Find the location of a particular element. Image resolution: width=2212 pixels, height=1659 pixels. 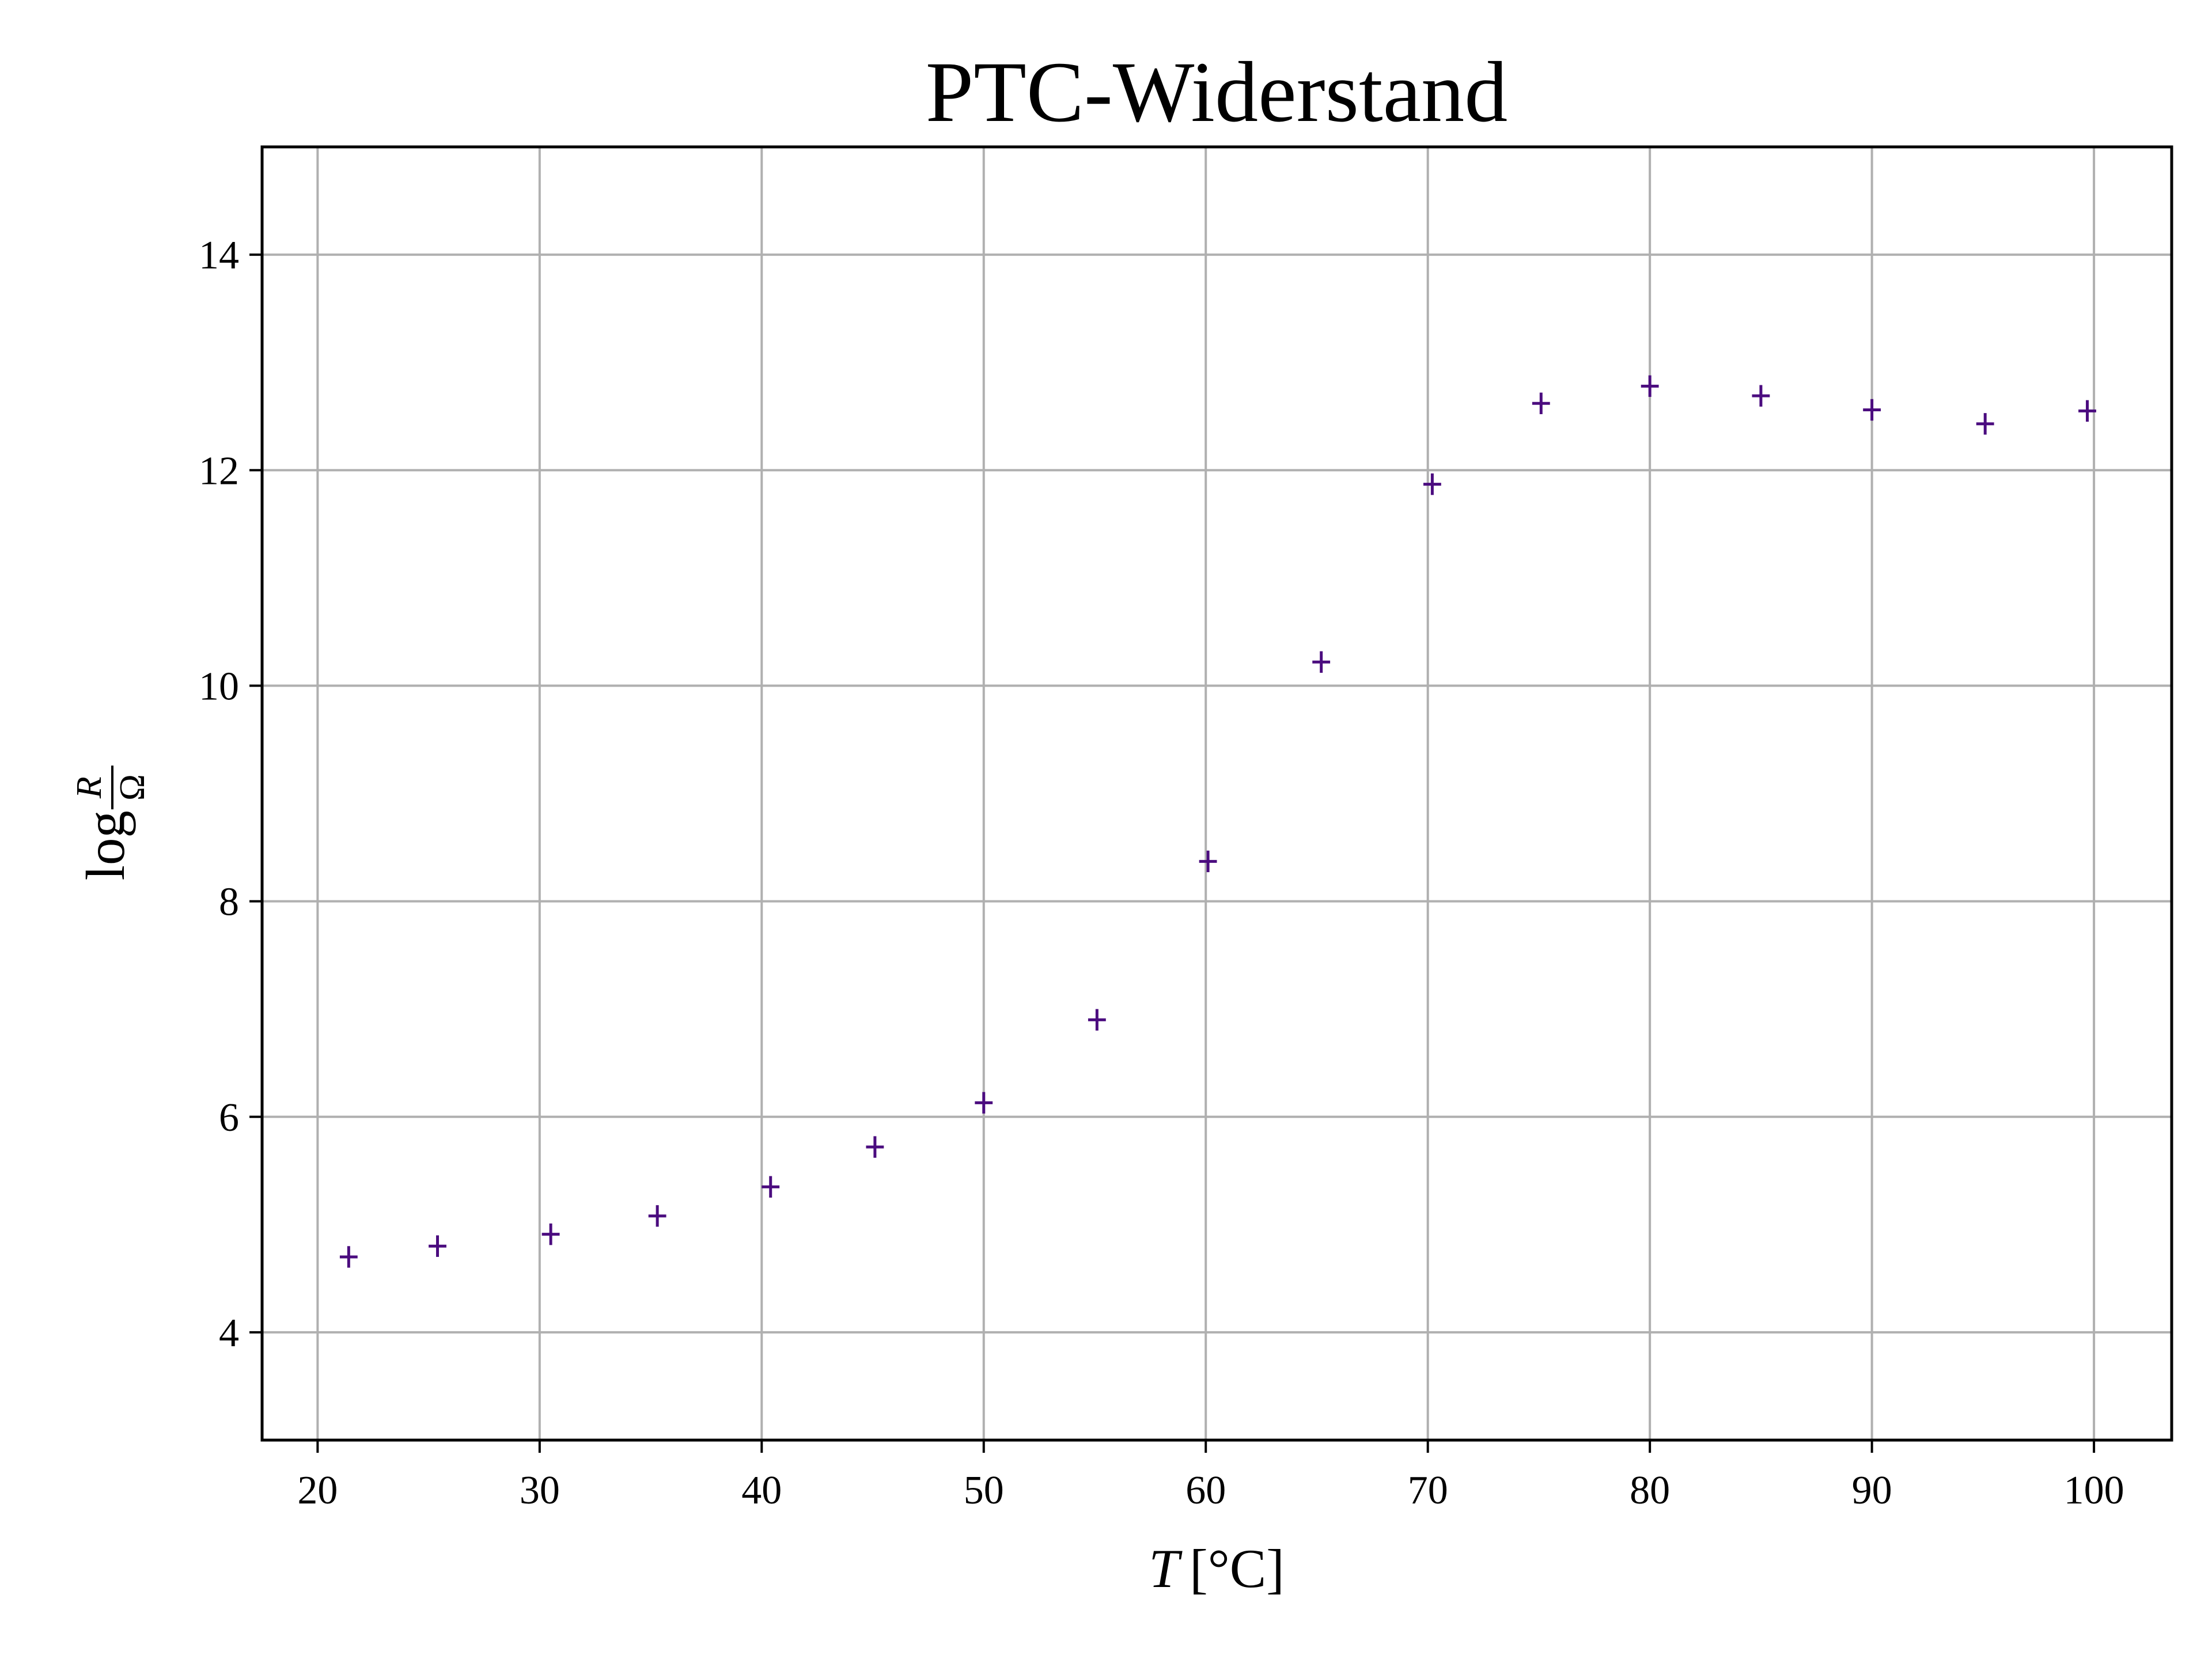

x-tick-label: 50 is located at coordinates (984, 1490).